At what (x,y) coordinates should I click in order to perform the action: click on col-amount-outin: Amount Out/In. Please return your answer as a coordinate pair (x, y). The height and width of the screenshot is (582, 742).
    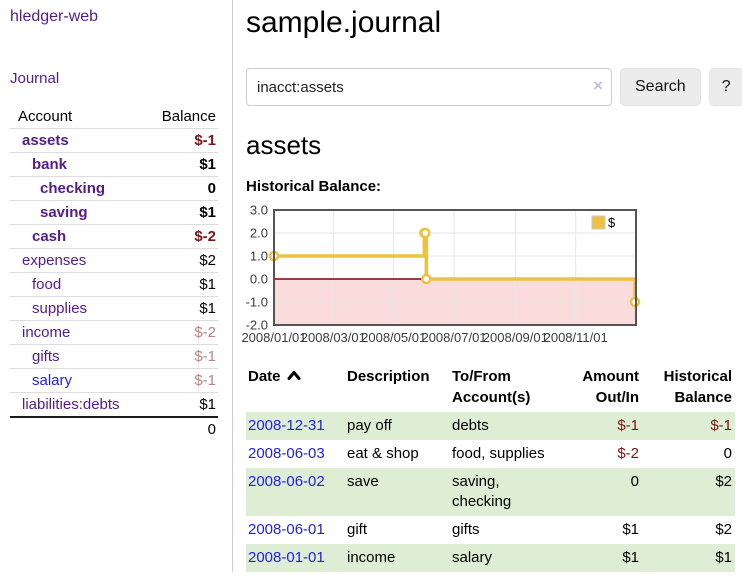
    Looking at the image, I should click on (610, 387).